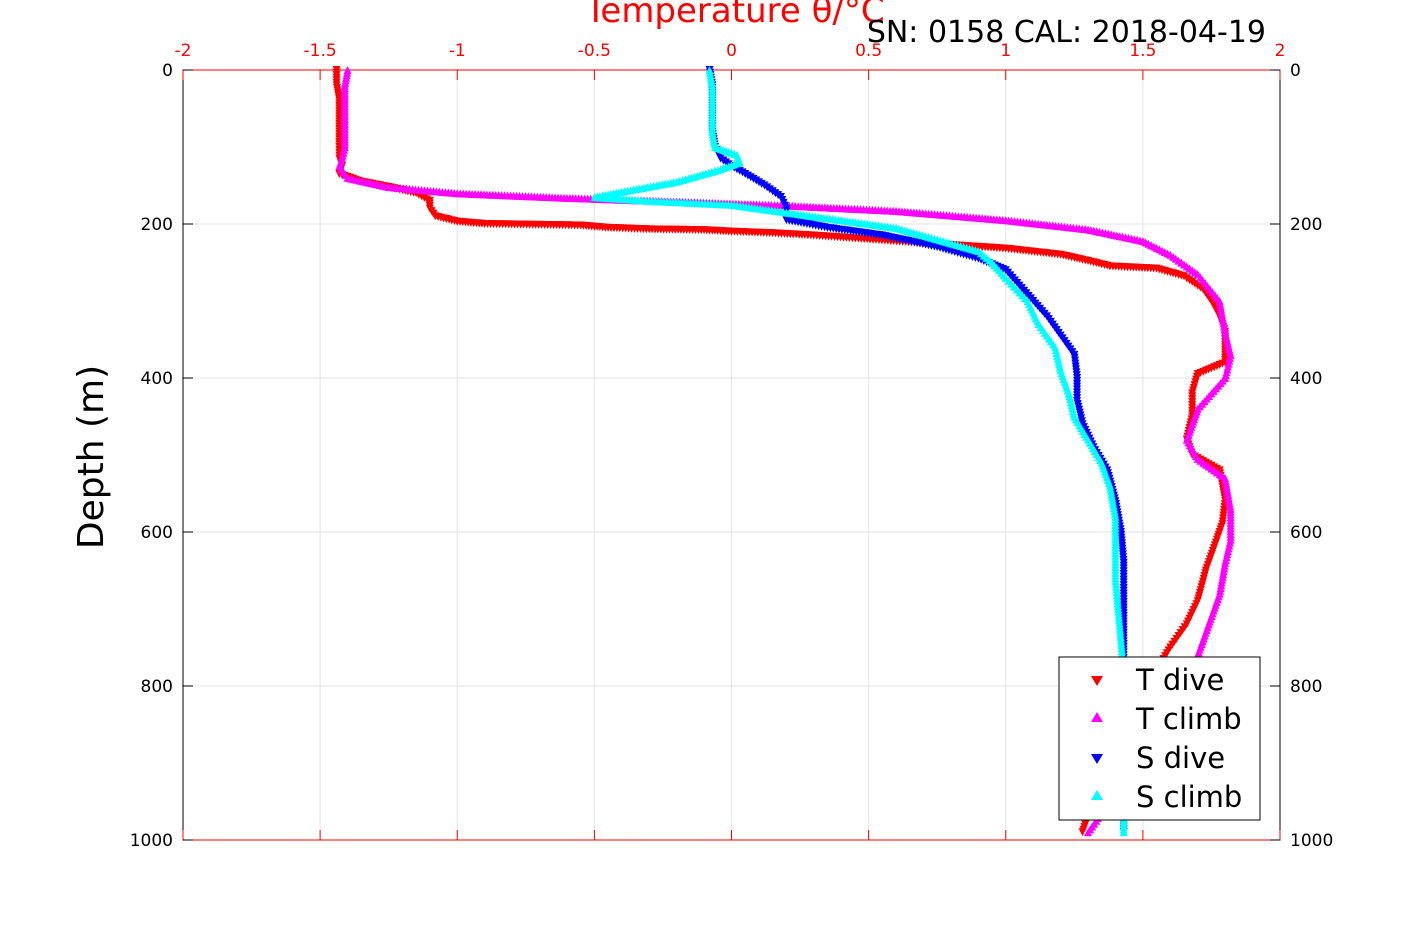 The height and width of the screenshot is (945, 1417). What do you see at coordinates (157, 687) in the screenshot?
I see `y-tick-label-left: 800` at bounding box center [157, 687].